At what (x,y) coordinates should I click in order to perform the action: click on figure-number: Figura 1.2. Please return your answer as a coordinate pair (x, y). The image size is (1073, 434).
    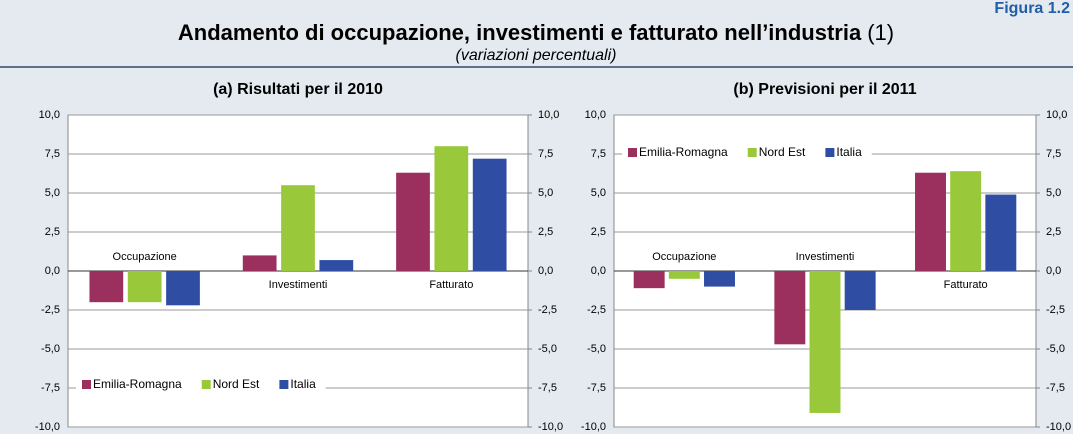
    Looking at the image, I should click on (1032, 8).